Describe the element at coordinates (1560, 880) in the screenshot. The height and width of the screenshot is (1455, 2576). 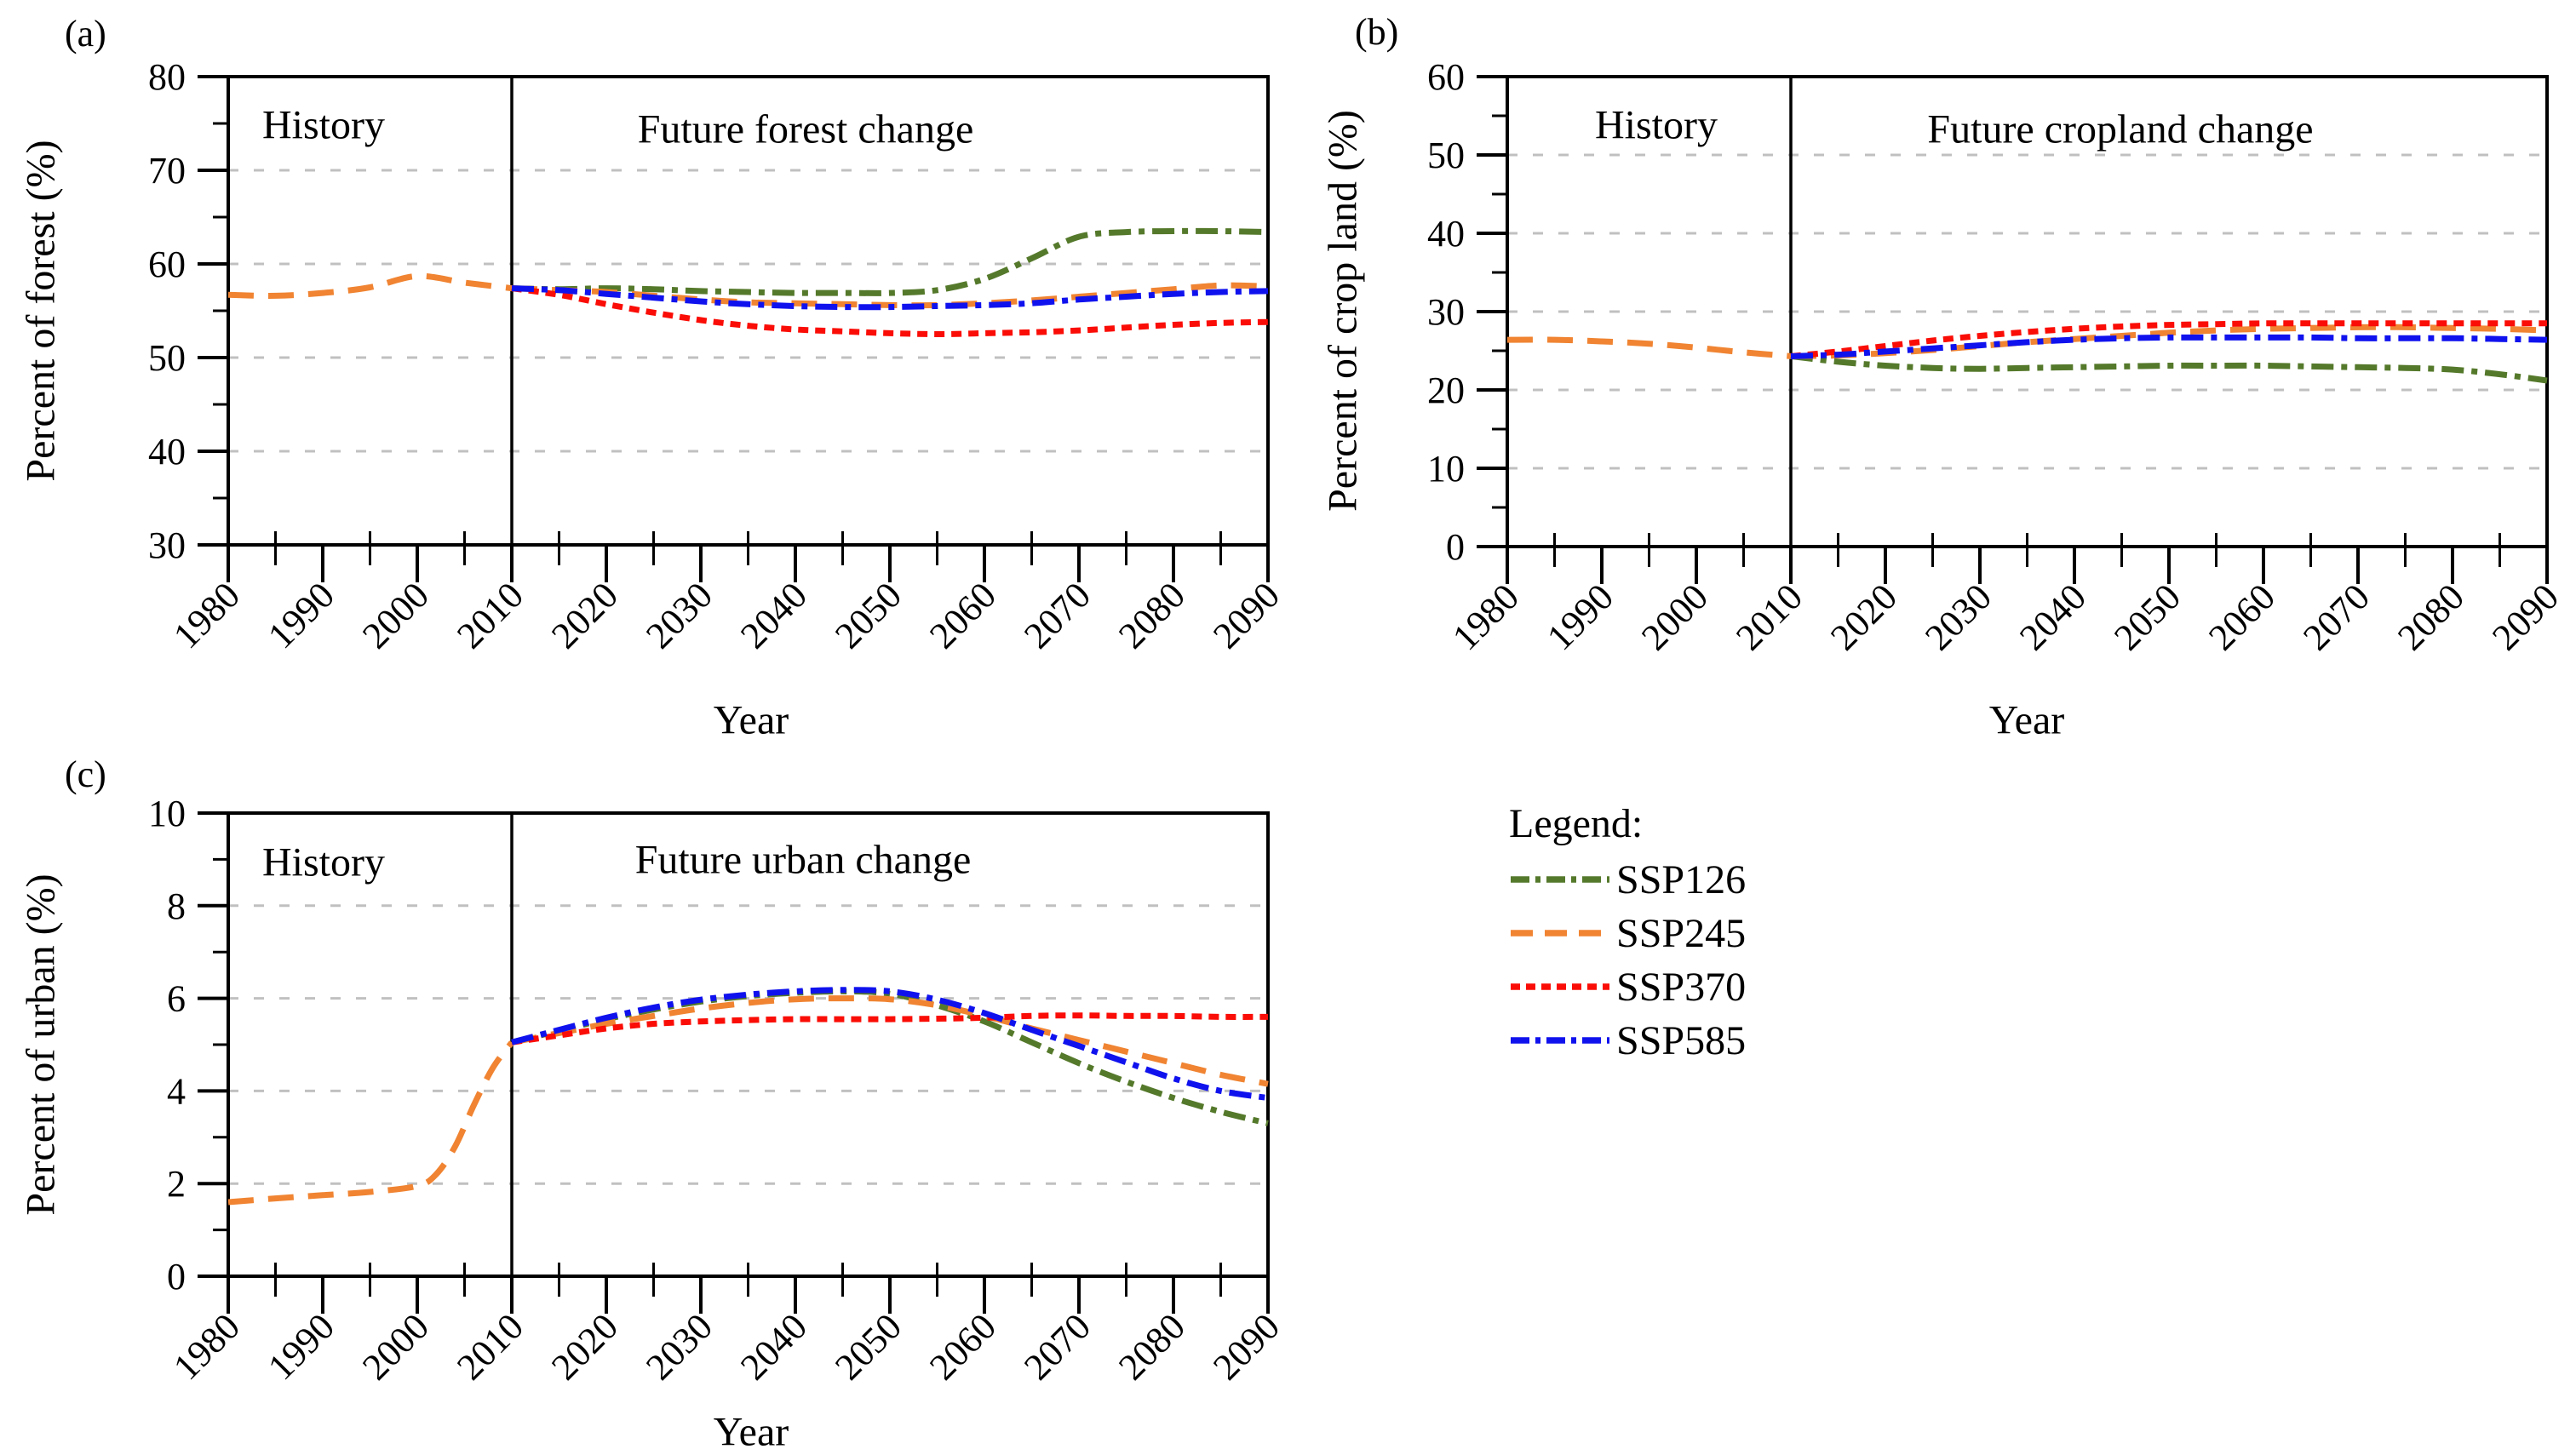
I see `legend-line-sample-ssp126` at that location.